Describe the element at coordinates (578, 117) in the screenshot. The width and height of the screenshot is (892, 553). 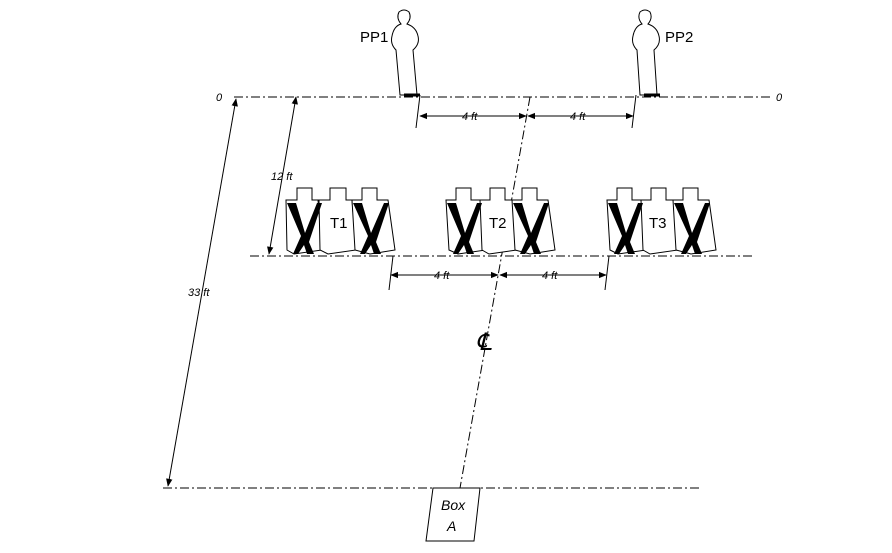
I see `pp-dim-right-label: 4 ft` at that location.